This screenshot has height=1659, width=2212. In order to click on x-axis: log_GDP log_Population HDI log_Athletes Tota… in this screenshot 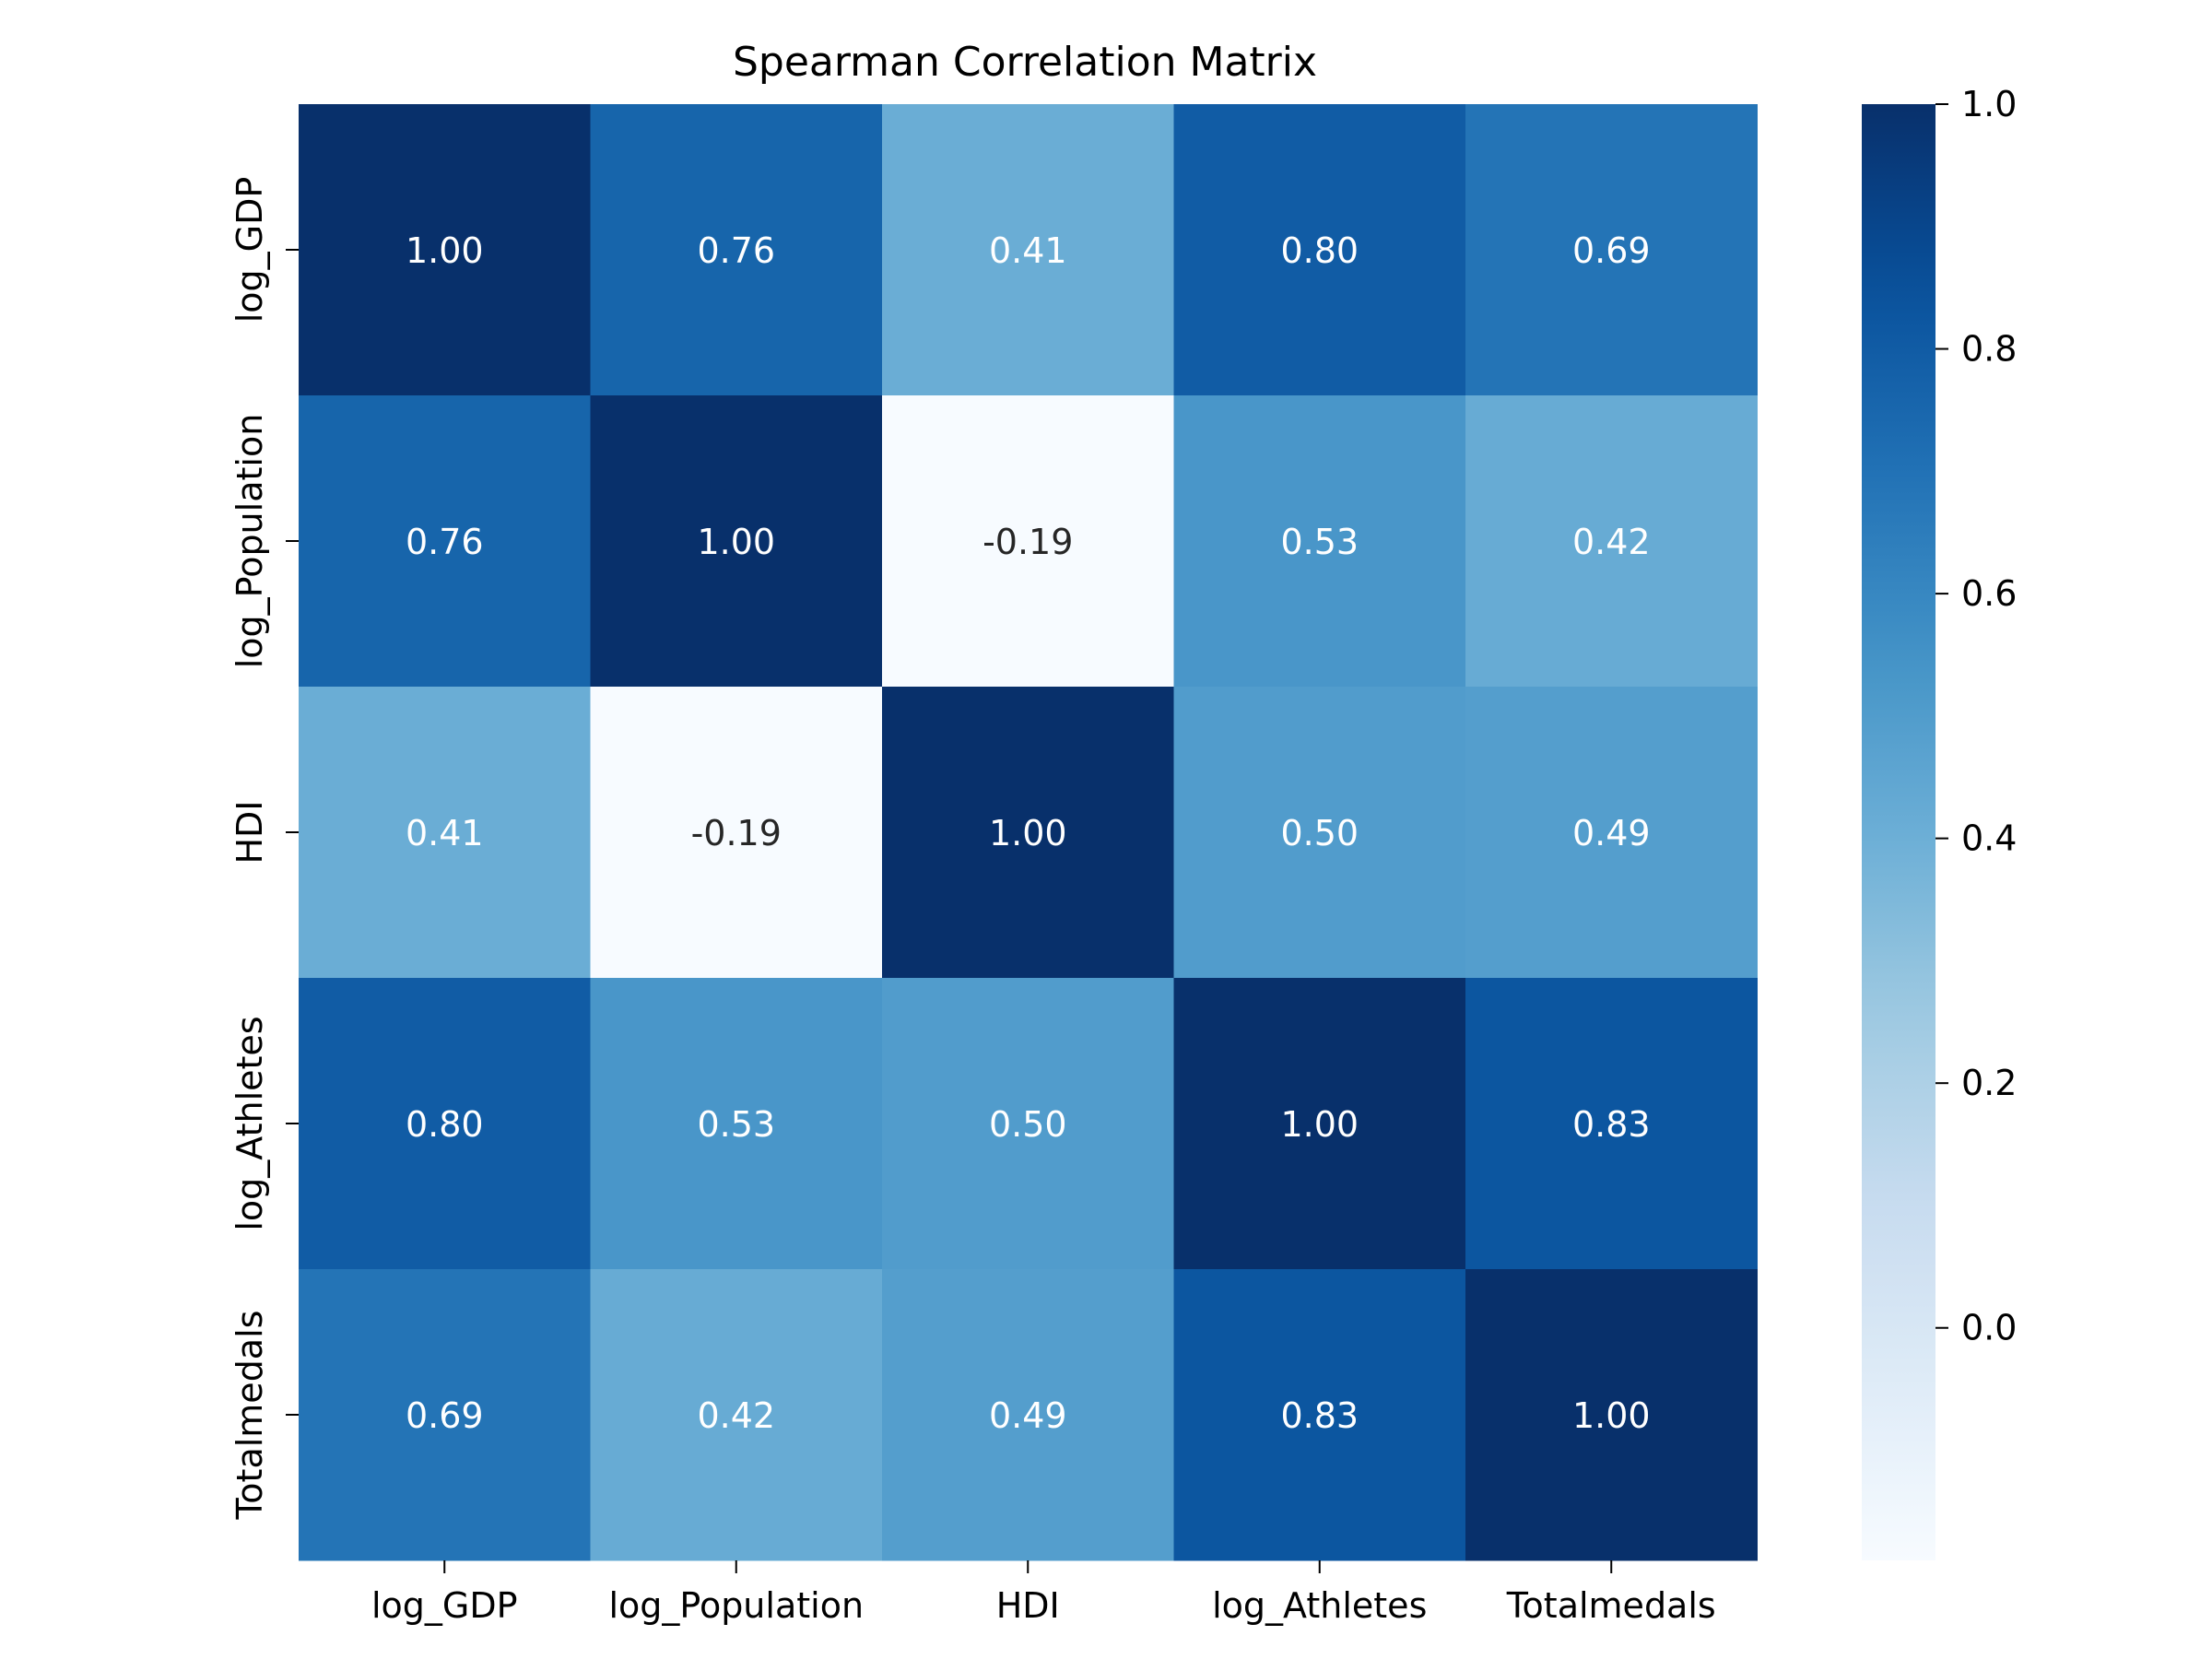, I will do `click(1043, 1593)`.